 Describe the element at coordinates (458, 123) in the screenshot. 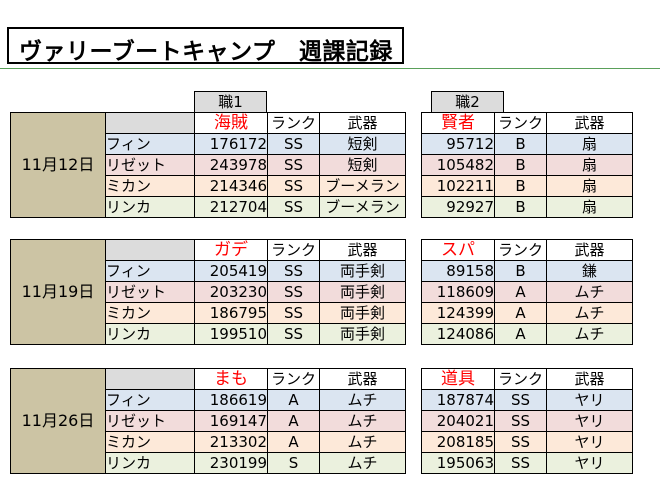

I see `job2-name: 賢者` at that location.